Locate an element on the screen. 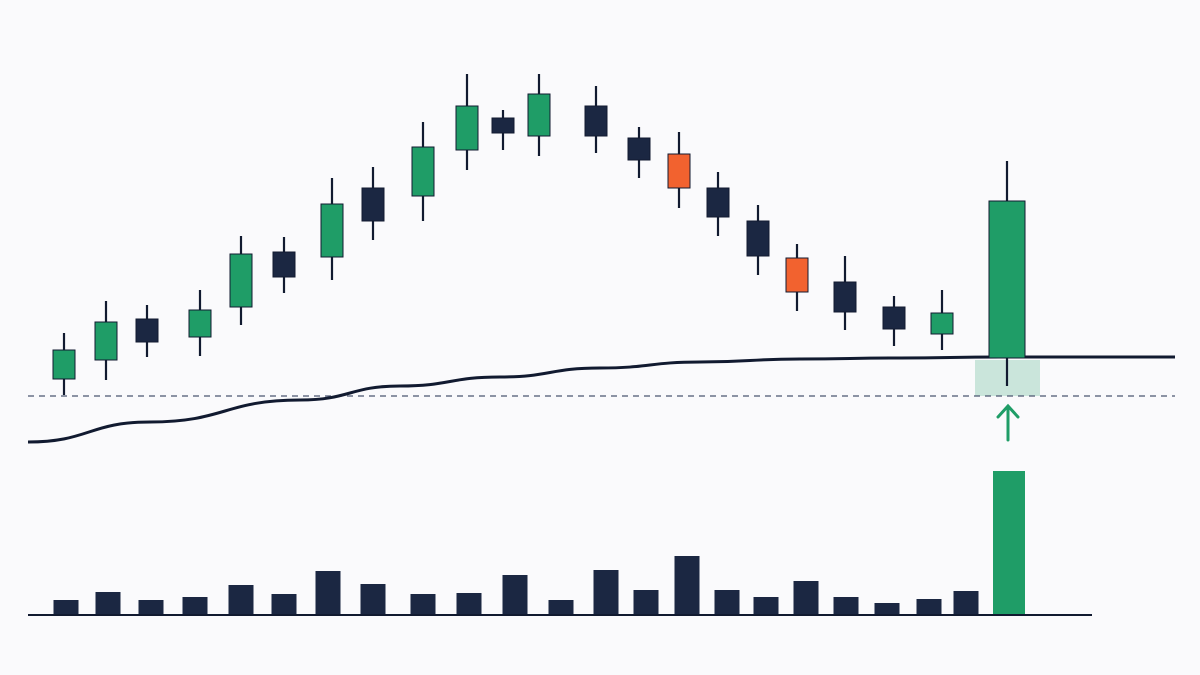 The height and width of the screenshot is (675, 1200). moving-average is located at coordinates (601, 399).